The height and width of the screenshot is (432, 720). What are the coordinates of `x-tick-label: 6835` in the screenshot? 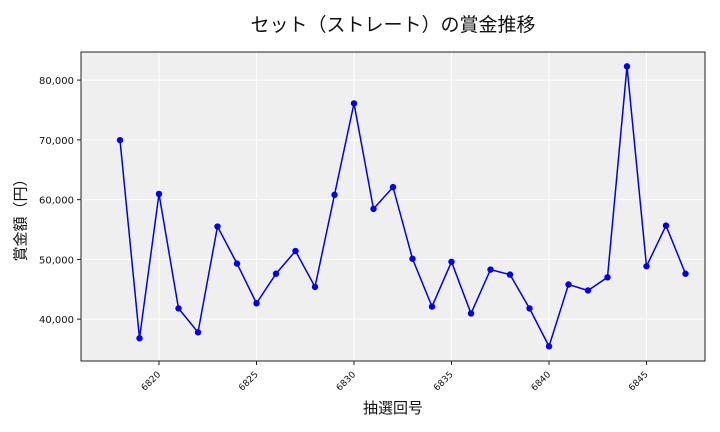 It's located at (443, 381).